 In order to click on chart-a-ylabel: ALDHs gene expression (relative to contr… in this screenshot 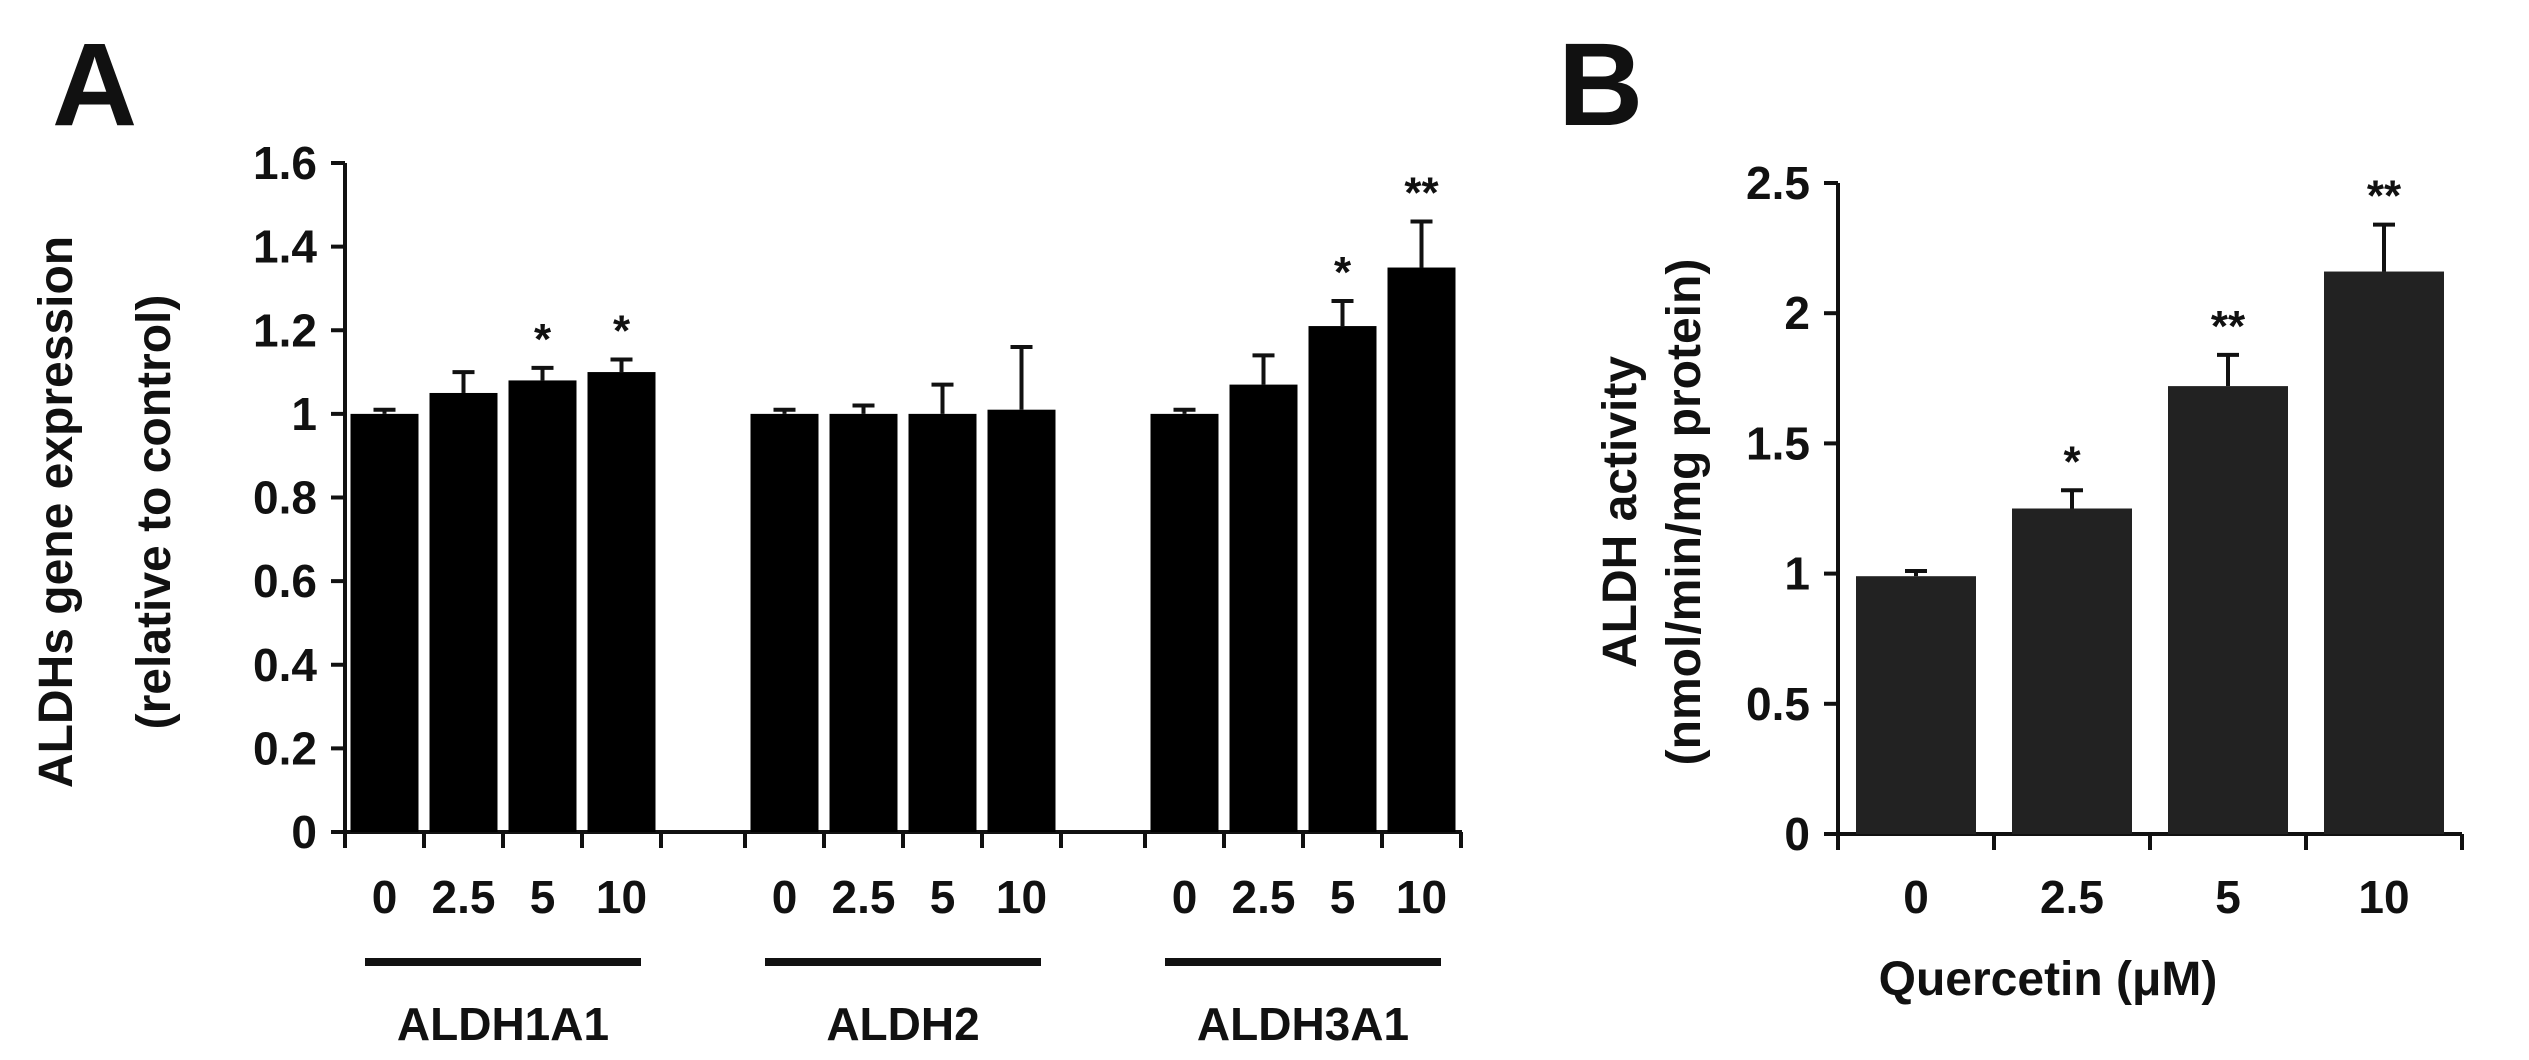, I will do `click(105, 512)`.